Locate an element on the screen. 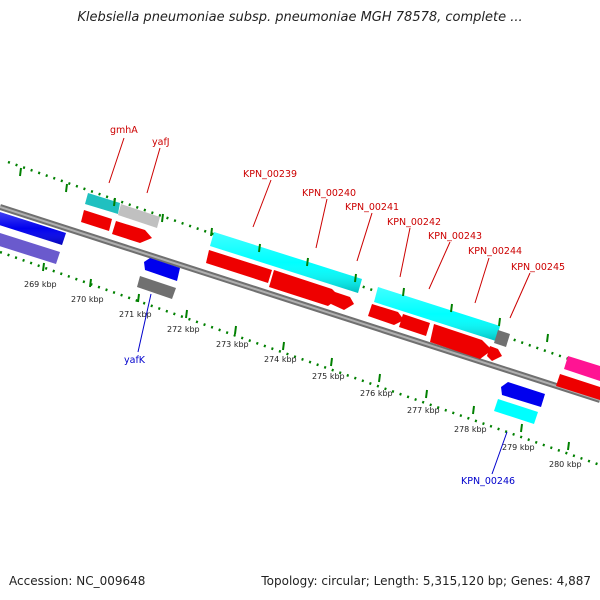 The image size is (600, 600). tick-label: 270 kbp is located at coordinates (87, 299).